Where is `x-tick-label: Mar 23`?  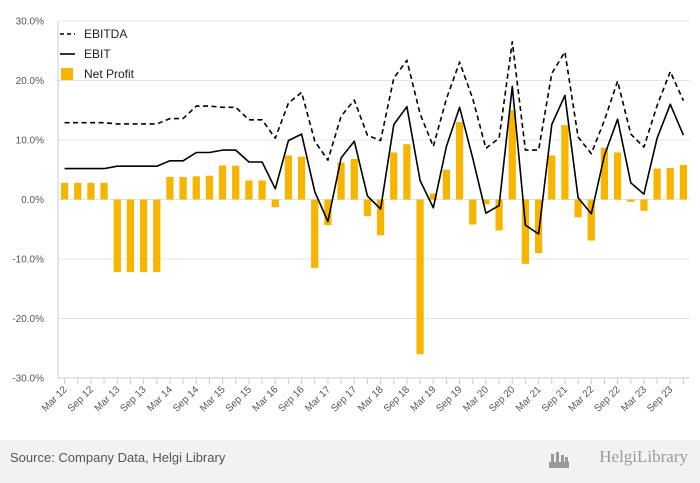 x-tick-label: Mar 23 is located at coordinates (634, 399).